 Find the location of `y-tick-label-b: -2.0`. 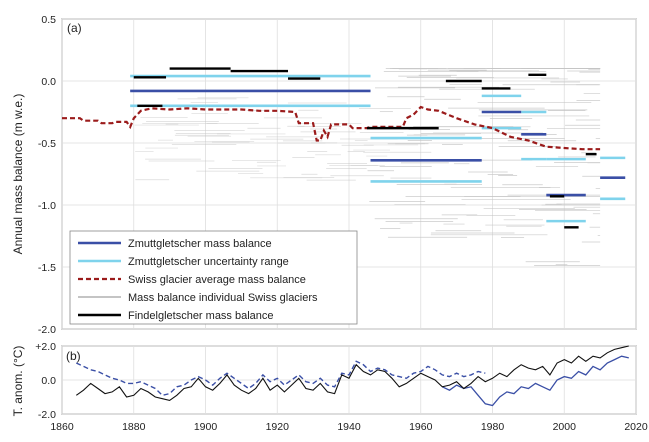

y-tick-label-b: -2.0 is located at coordinates (47, 415).